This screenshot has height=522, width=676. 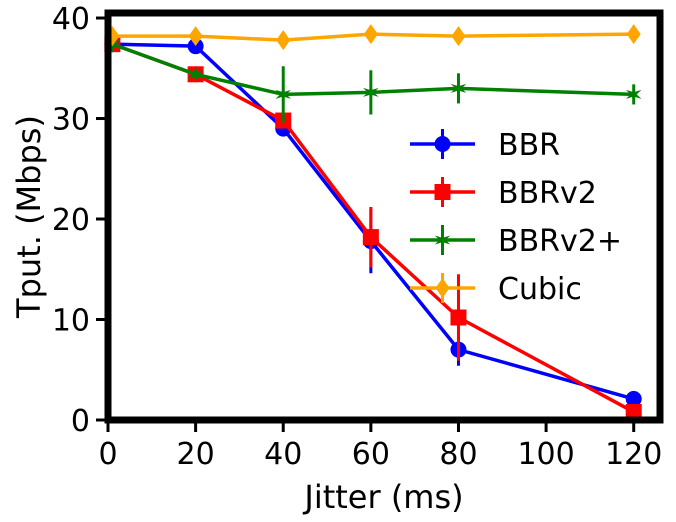 I want to click on legend-label: Cubic, so click(x=540, y=289).